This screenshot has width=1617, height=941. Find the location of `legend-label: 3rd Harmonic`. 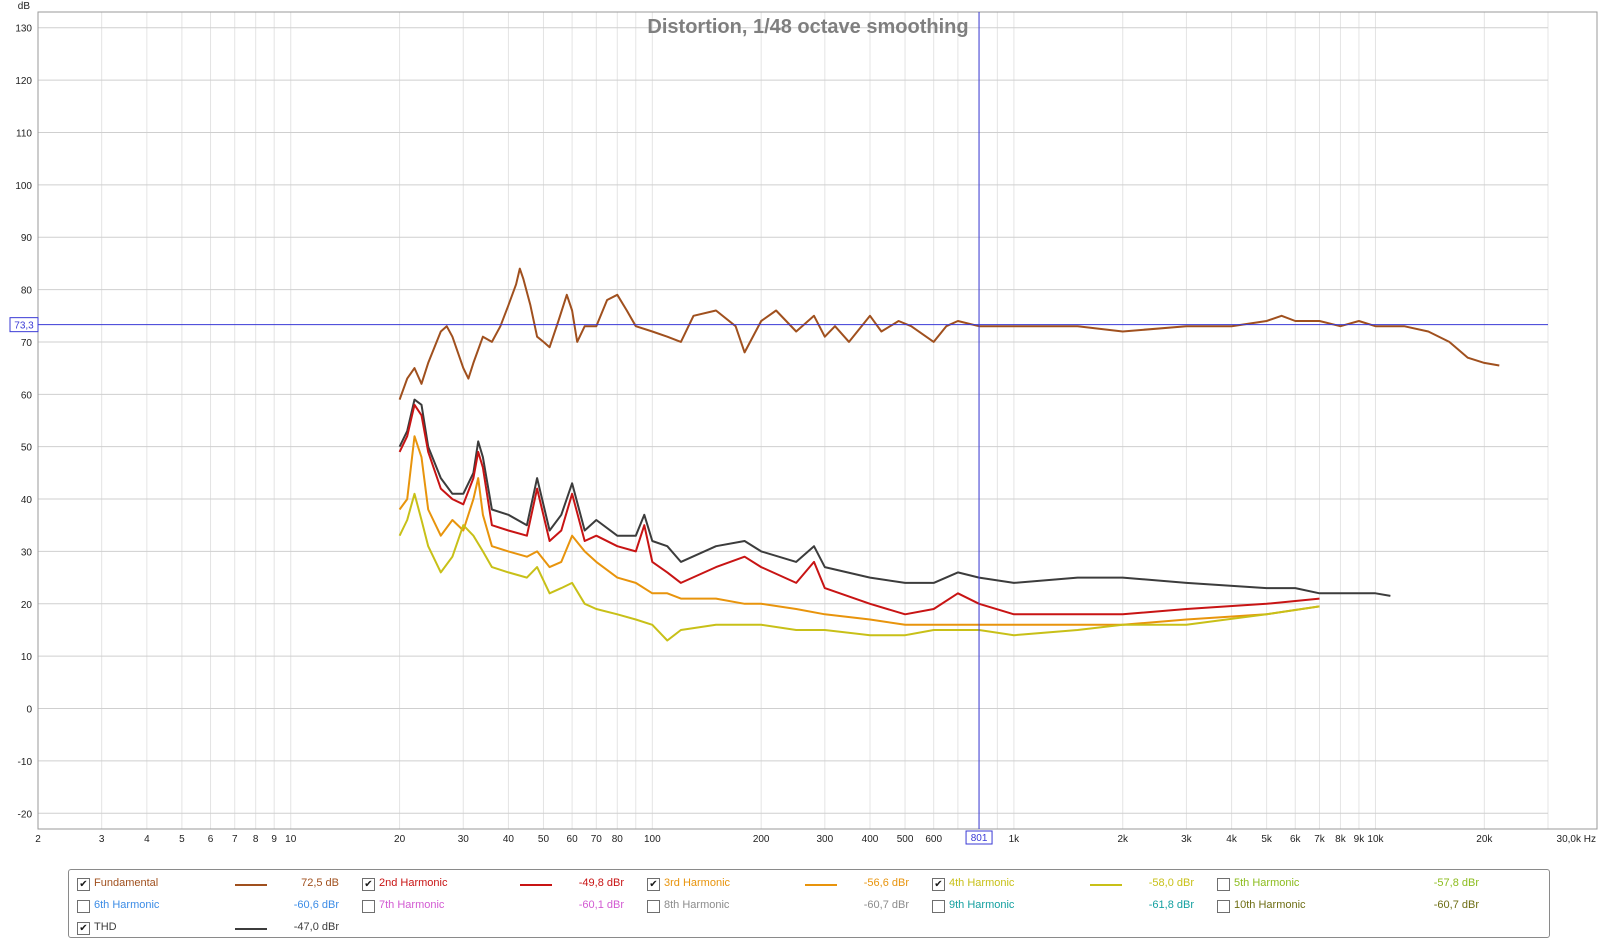

legend-label: 3rd Harmonic is located at coordinates (697, 883).